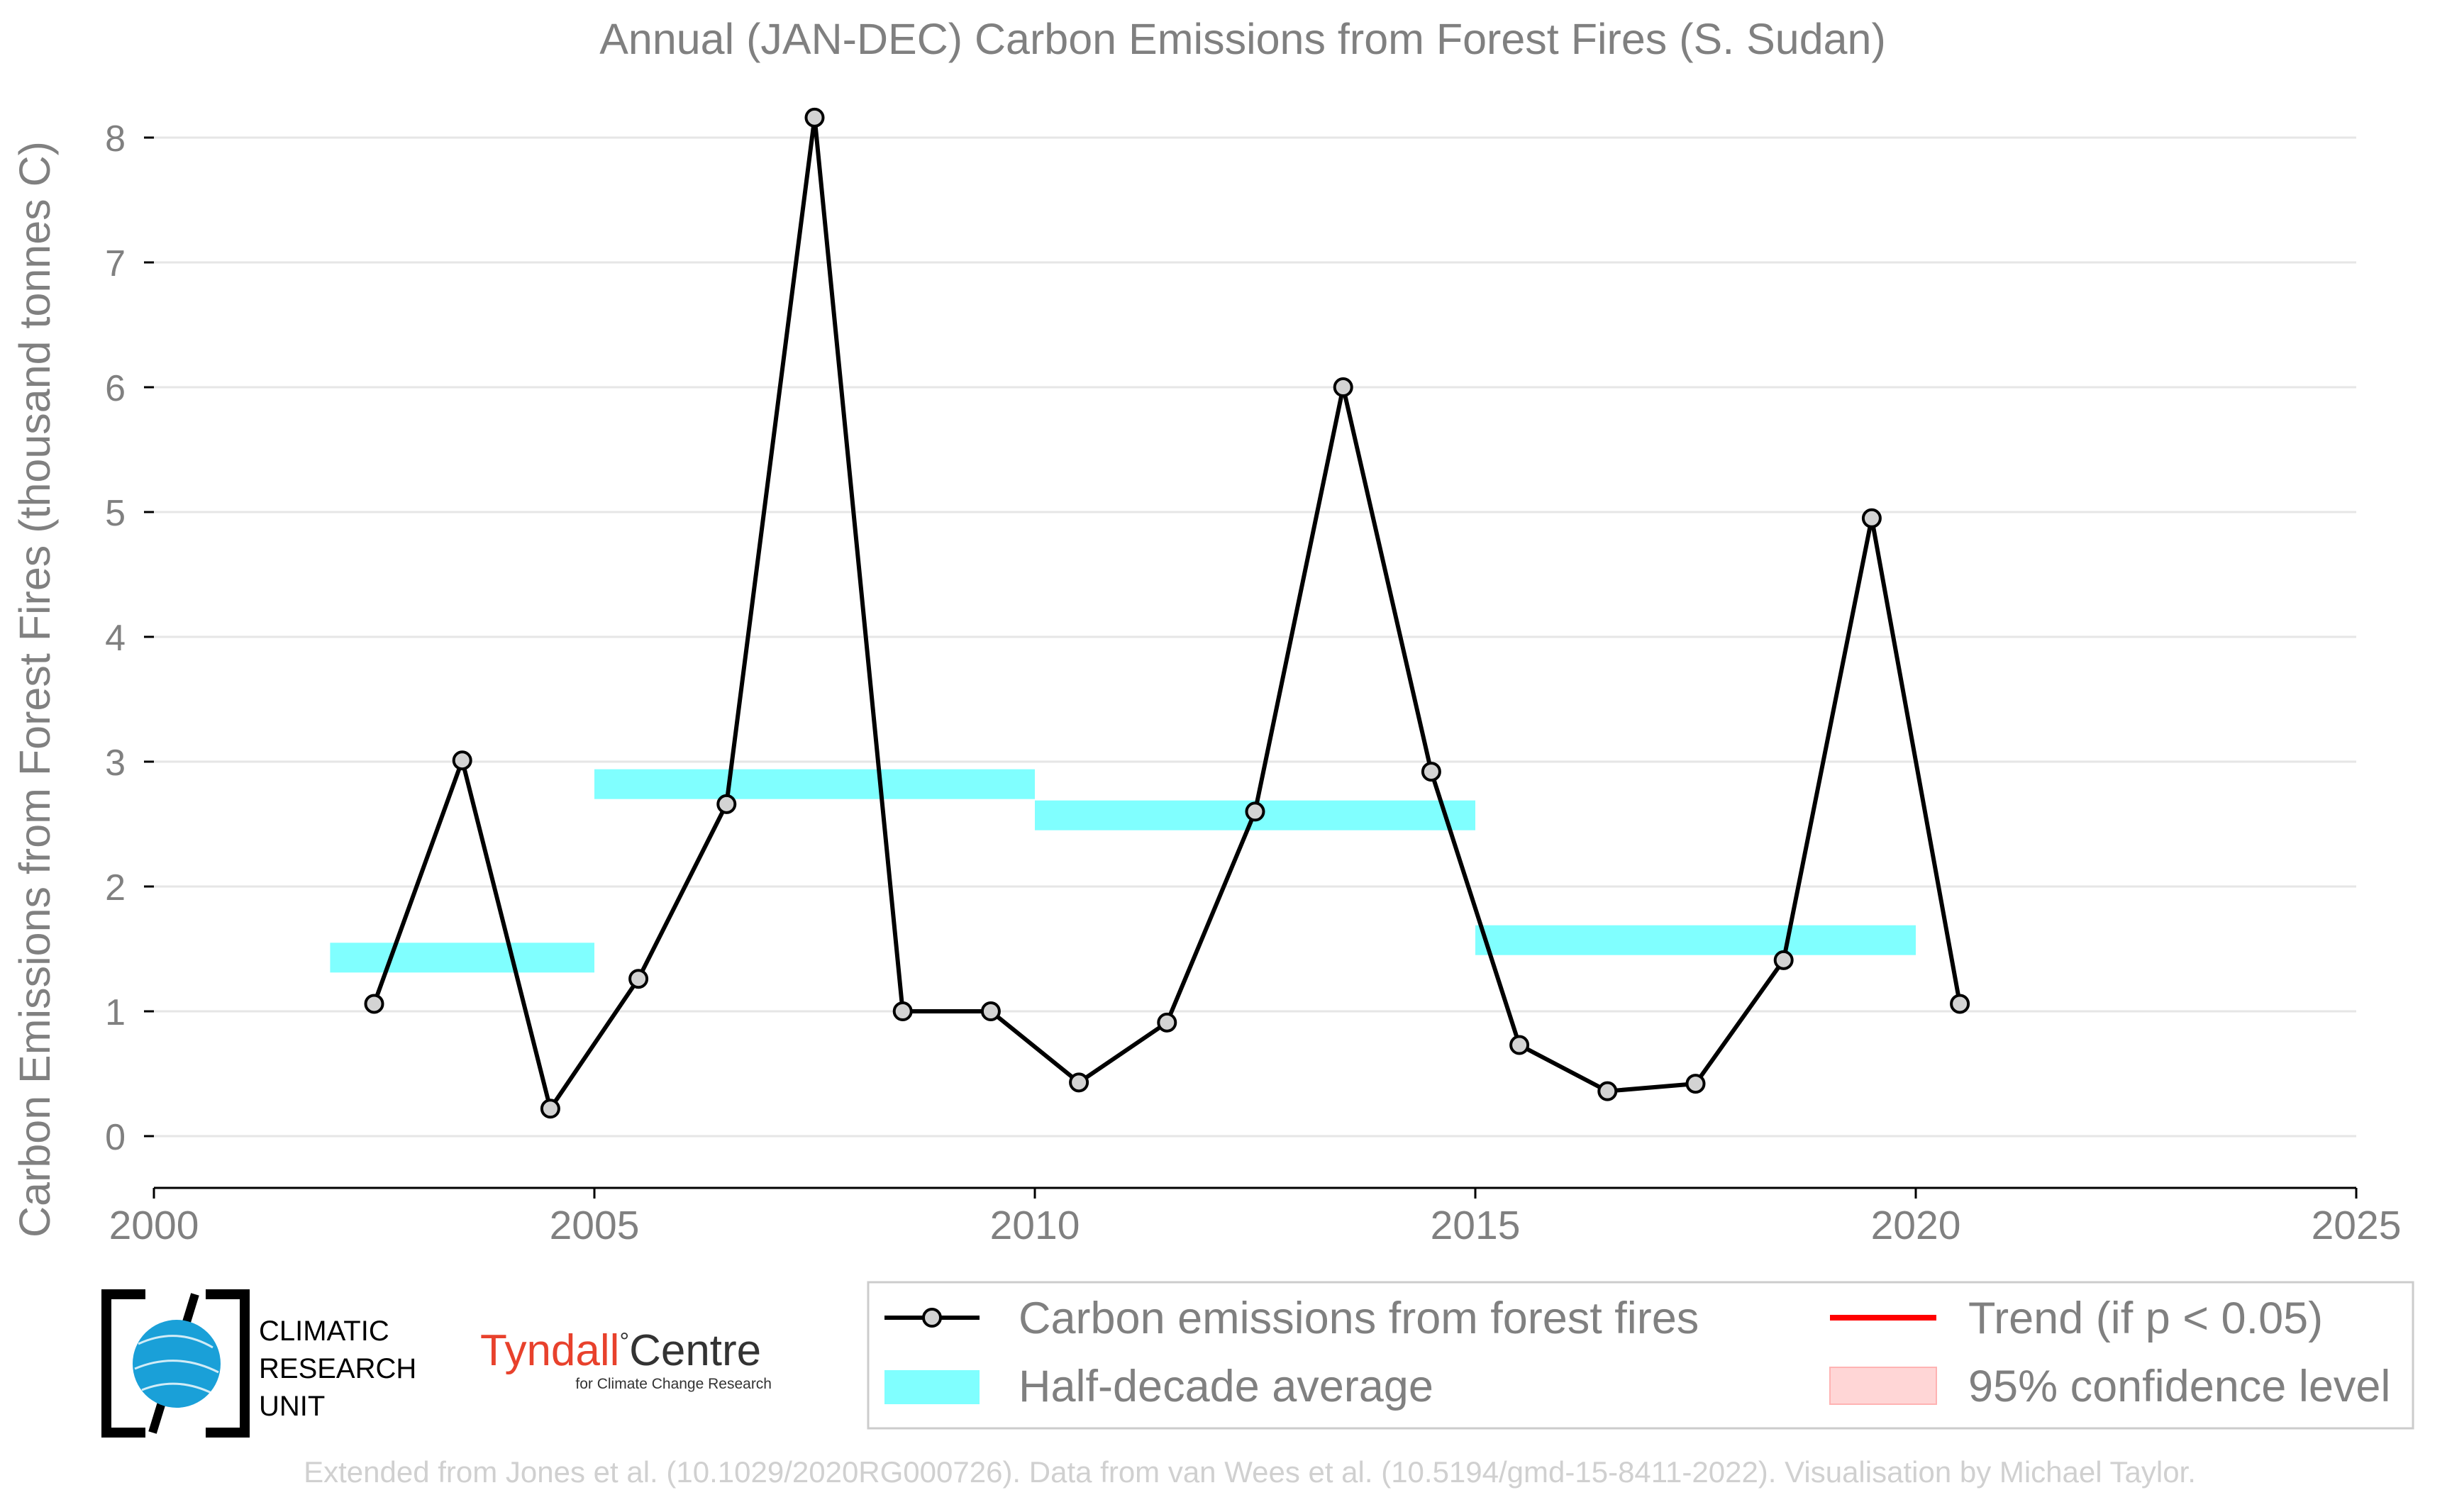 This screenshot has height=1512, width=2452. I want to click on data-point-2008, so click(902, 1011).